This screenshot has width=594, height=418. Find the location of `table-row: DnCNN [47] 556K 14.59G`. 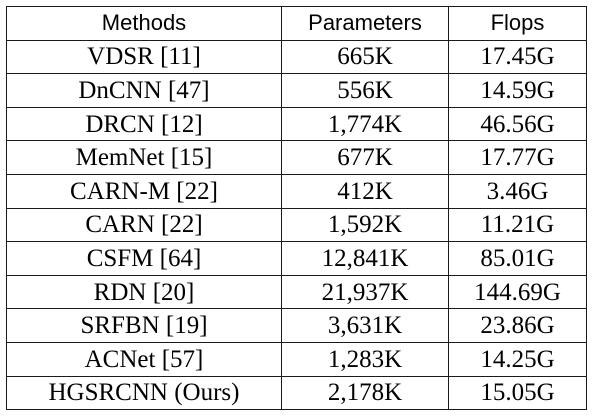

table-row: DnCNN [47] 556K 14.59G is located at coordinates (296, 90).